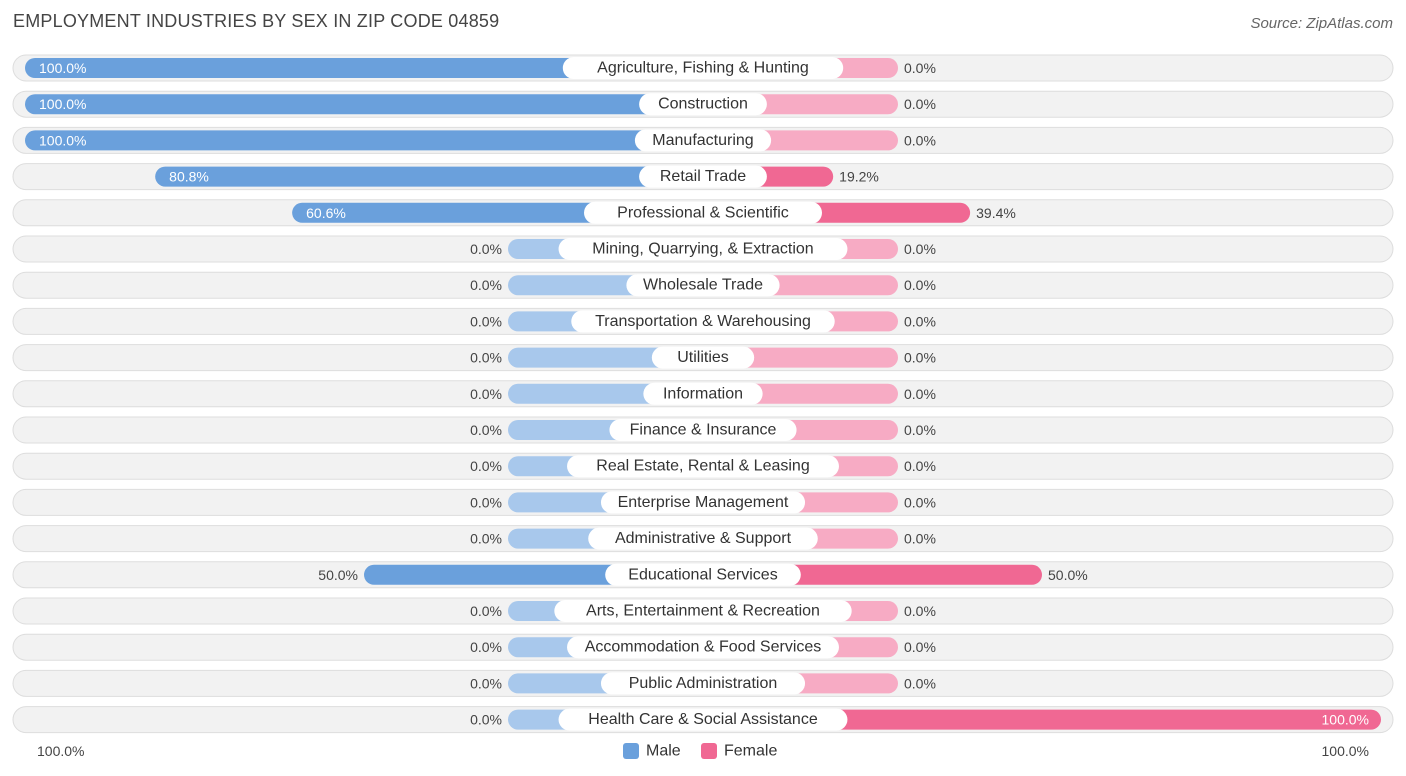 The image size is (1406, 776). I want to click on category-label: Finance & Insurance, so click(703, 430).